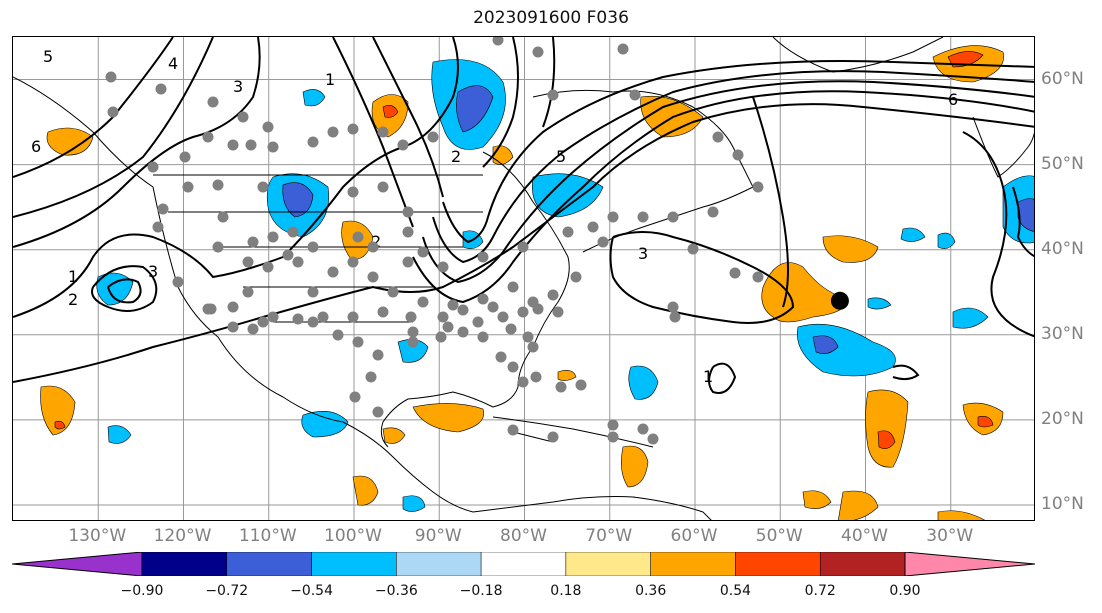  Describe the element at coordinates (142, 591) in the screenshot. I see `colorbar-tick-label: −0.90` at that location.